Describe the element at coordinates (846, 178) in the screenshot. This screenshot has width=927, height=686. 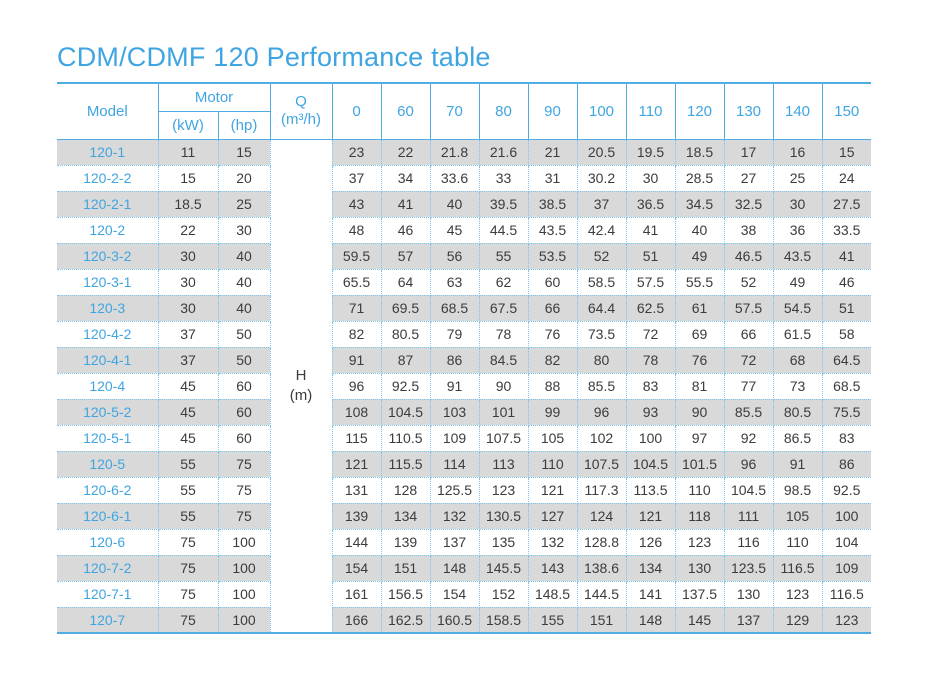
I see `value-cell: 24` at that location.